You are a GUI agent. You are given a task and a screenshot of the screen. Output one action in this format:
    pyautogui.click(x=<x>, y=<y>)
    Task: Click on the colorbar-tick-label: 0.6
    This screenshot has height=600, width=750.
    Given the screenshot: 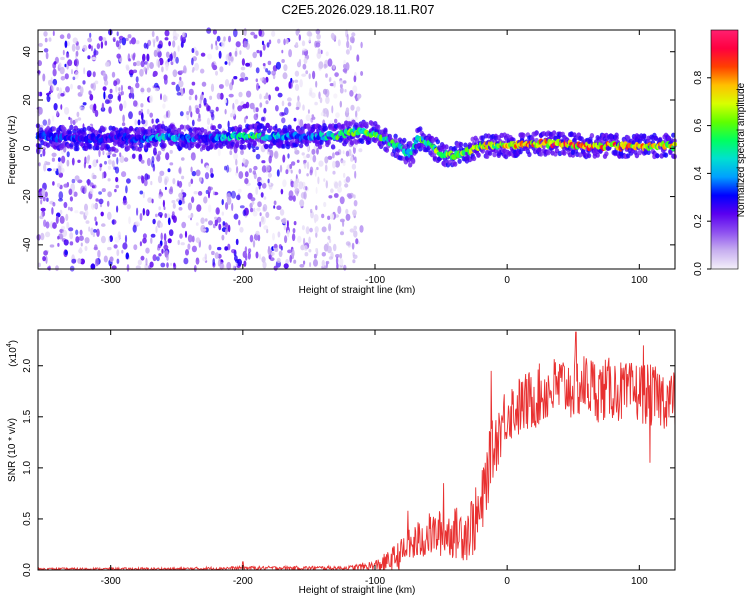 What is the action you would take?
    pyautogui.click(x=698, y=125)
    